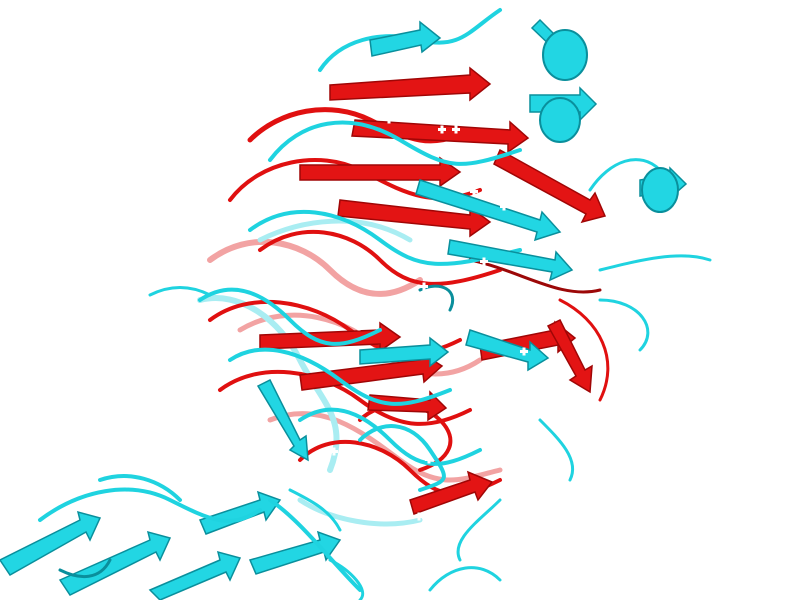  Describe the element at coordinates (182, 537) in the screenshot. I see `structure-a-lower-domain` at that location.